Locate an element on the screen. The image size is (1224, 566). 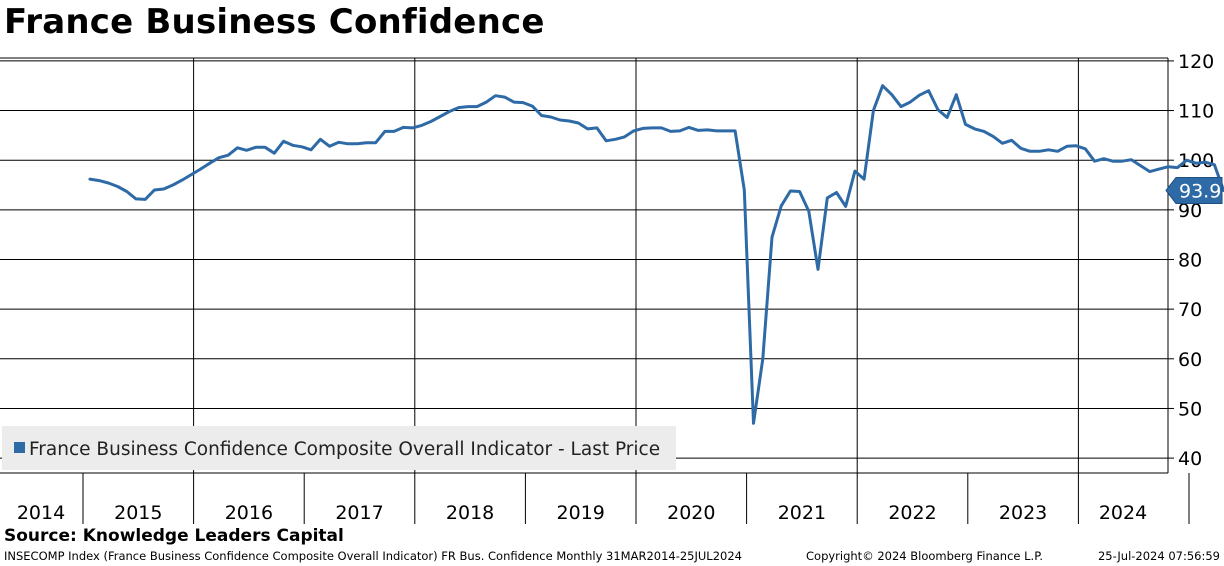
y-tick-label: 60 is located at coordinates (1190, 360).